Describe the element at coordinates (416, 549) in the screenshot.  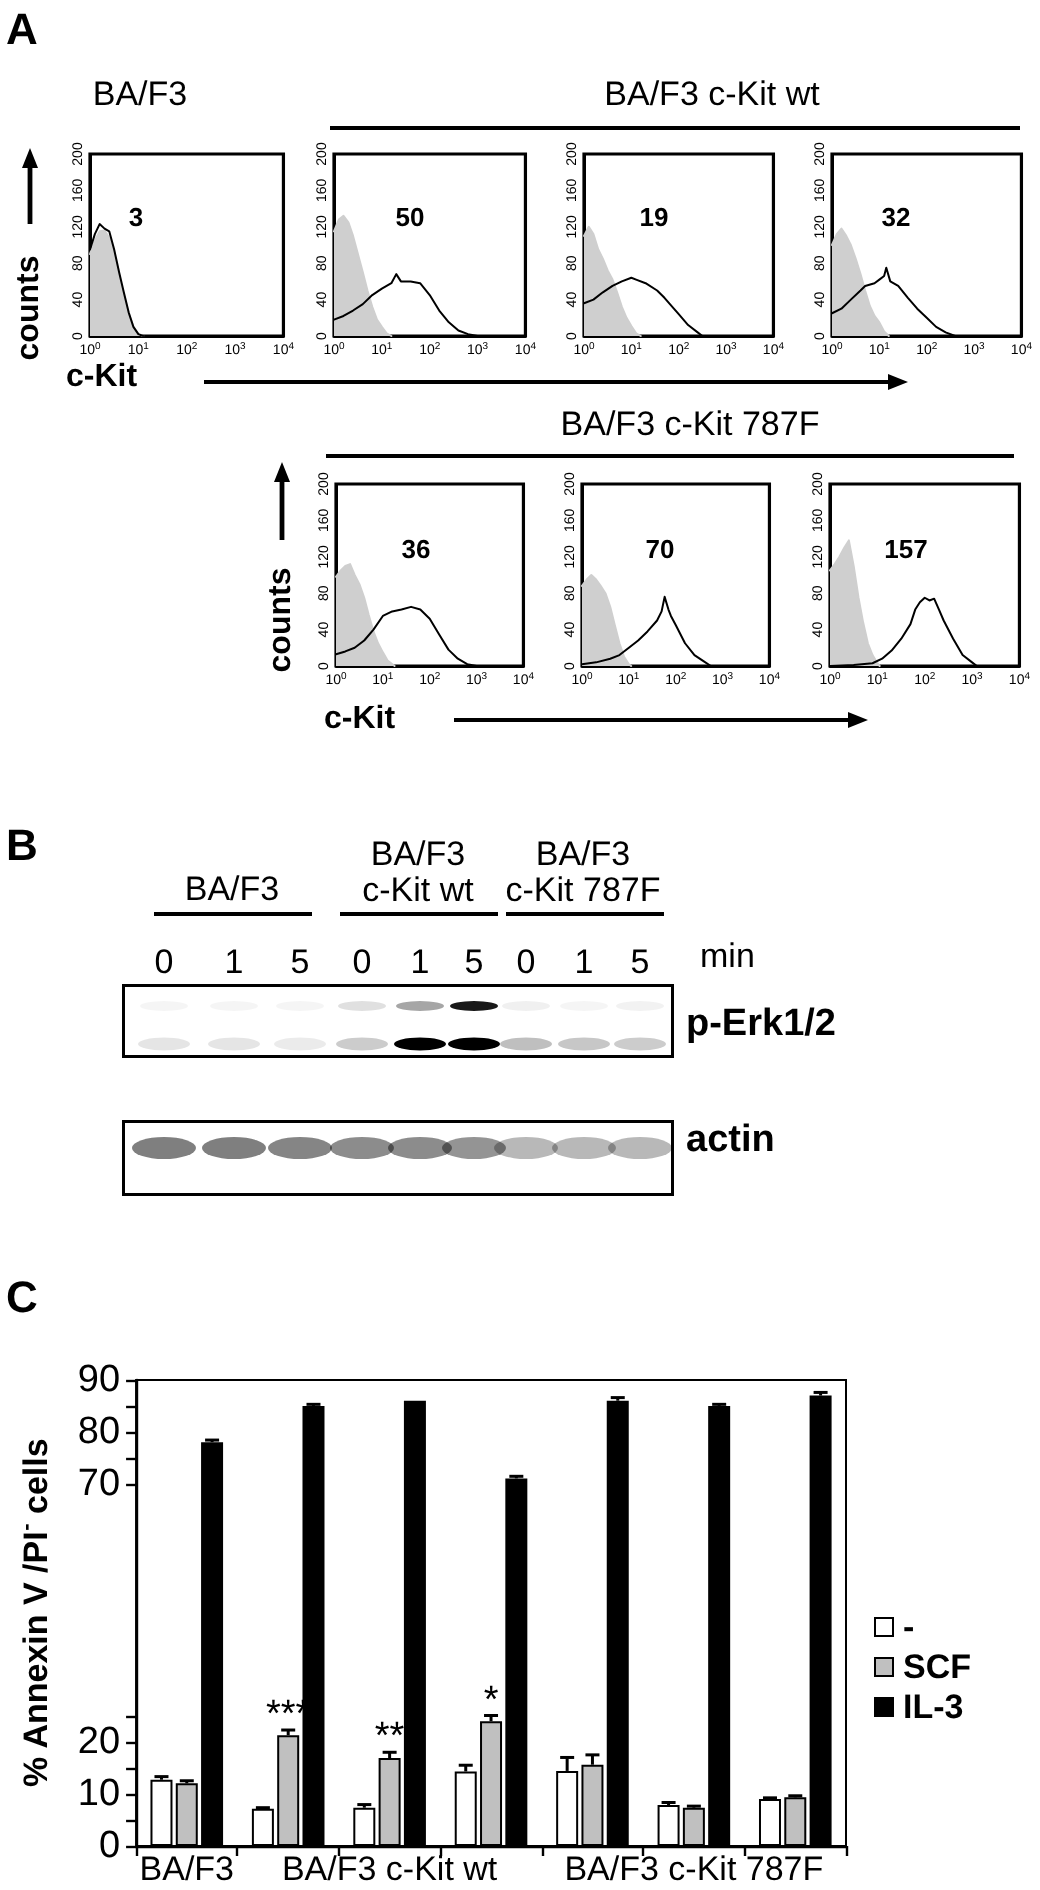
I see `annotation: 36` at that location.